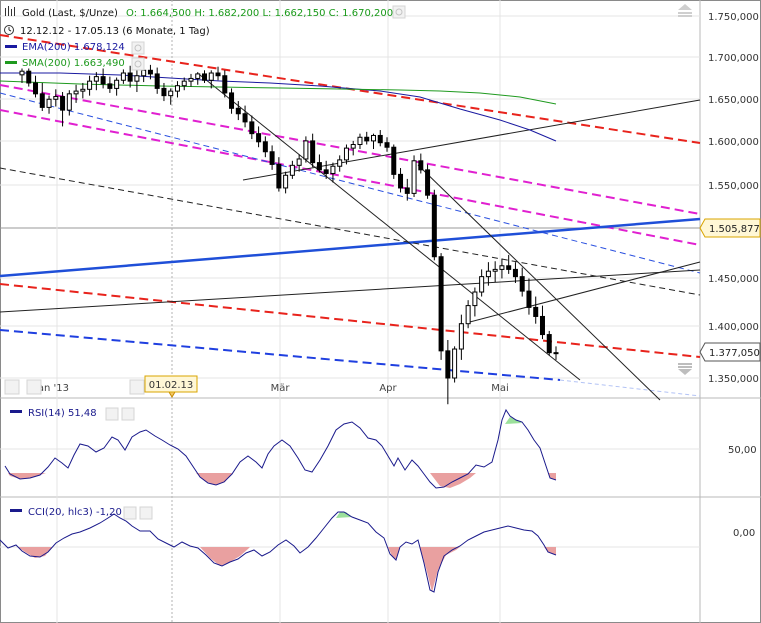 The image size is (761, 623). Describe the element at coordinates (344, 515) in the screenshot. I see `cci-positive-fill` at that location.